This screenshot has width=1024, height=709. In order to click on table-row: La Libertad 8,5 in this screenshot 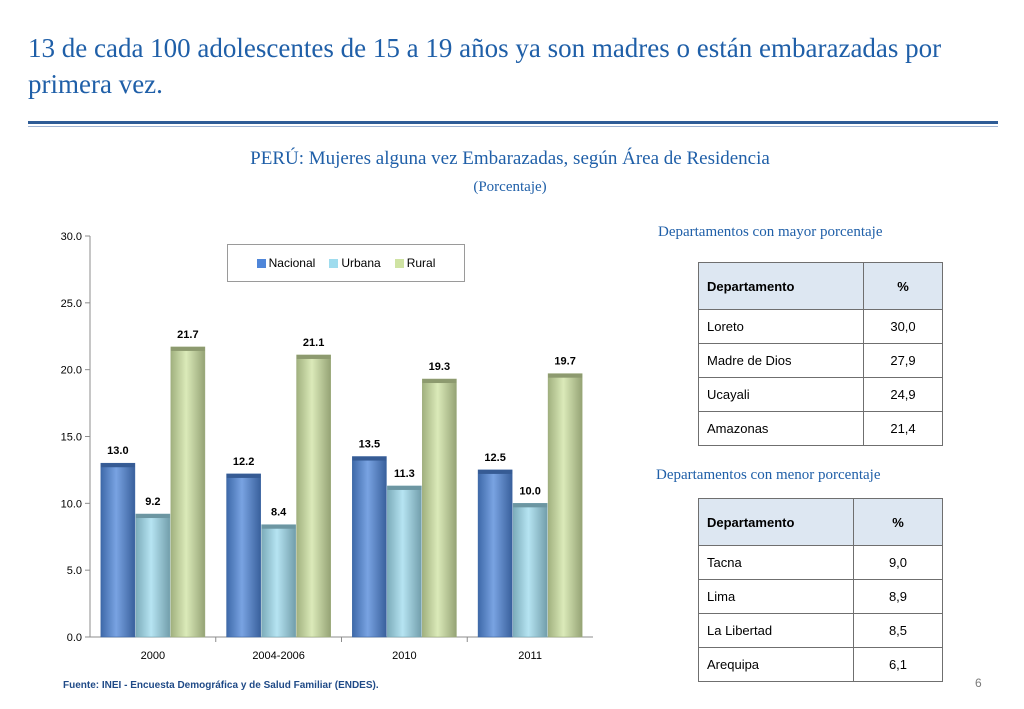, I will do `click(820, 630)`.